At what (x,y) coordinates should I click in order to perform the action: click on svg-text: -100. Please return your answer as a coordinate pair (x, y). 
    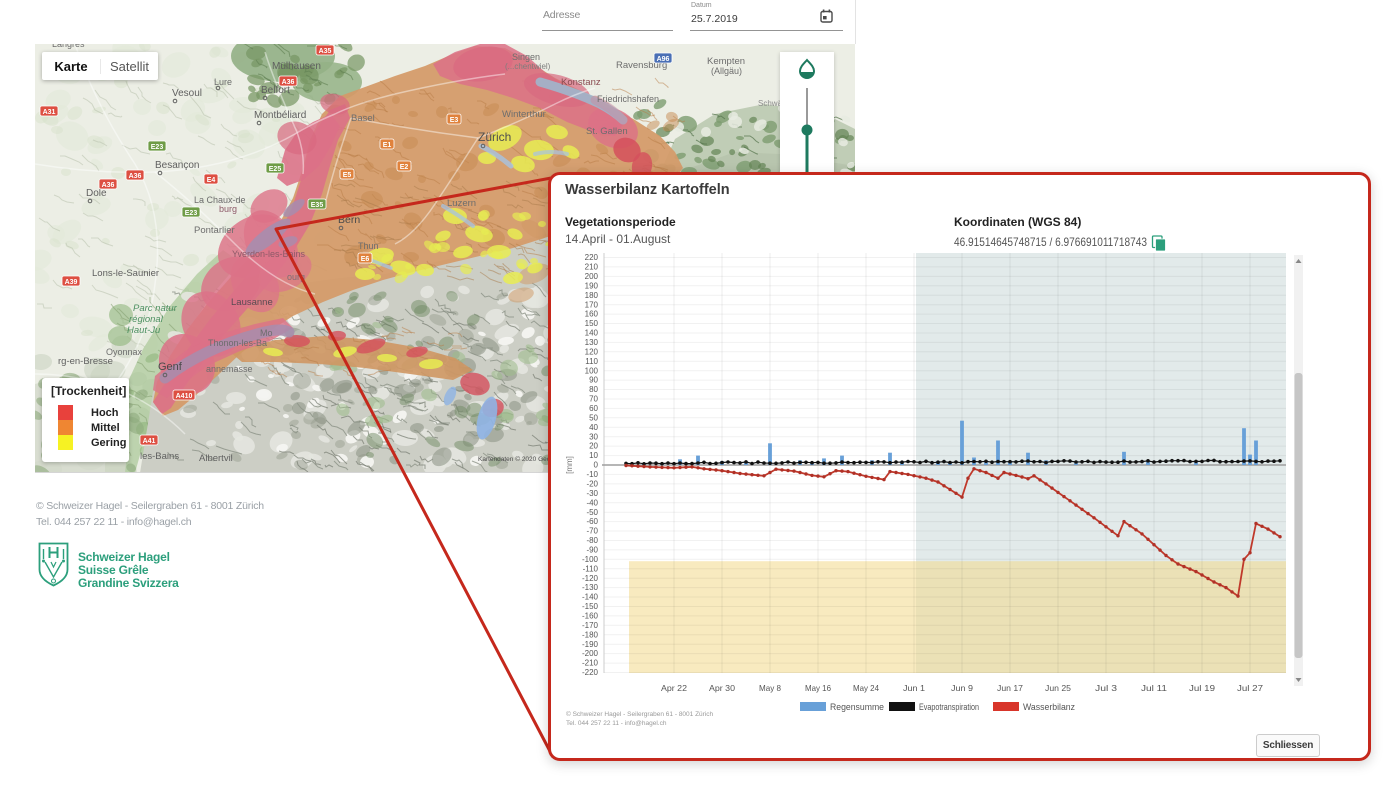
    Looking at the image, I should click on (590, 559).